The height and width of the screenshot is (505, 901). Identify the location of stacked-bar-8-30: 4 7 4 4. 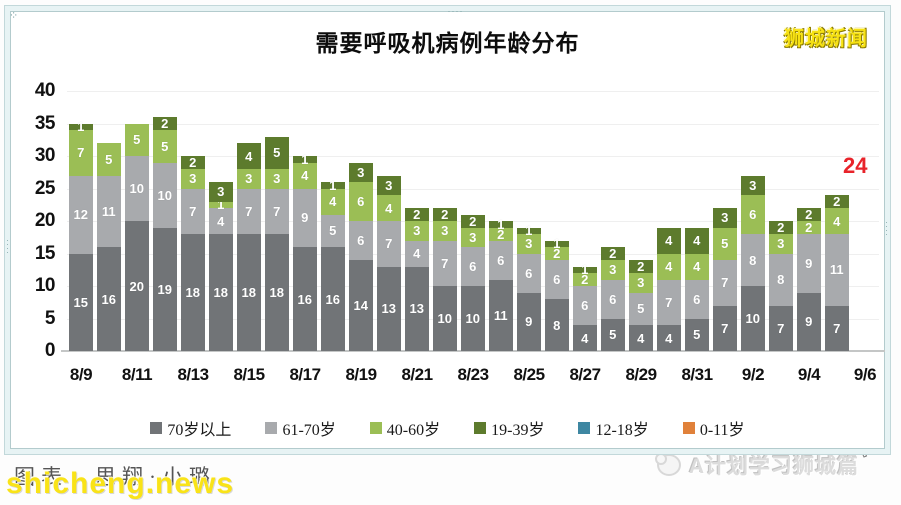
(668, 289).